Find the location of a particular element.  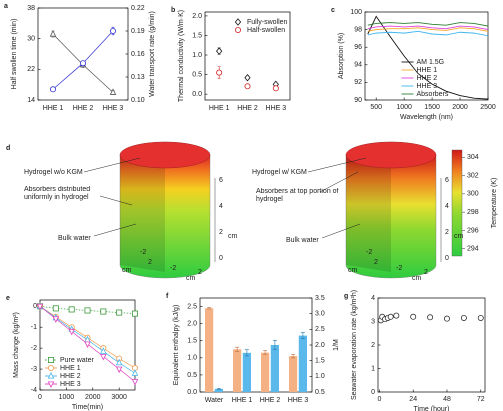

y2-tick-label: 0.13 is located at coordinates (138, 77).